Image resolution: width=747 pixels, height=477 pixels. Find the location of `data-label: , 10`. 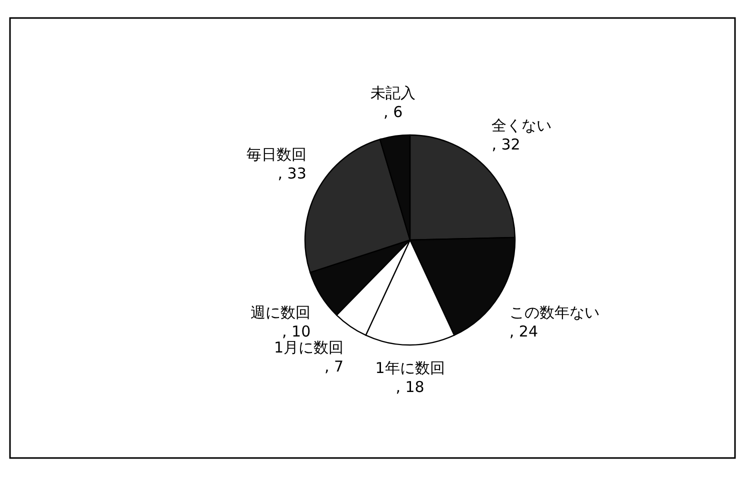

data-label: , 10 is located at coordinates (296, 331).